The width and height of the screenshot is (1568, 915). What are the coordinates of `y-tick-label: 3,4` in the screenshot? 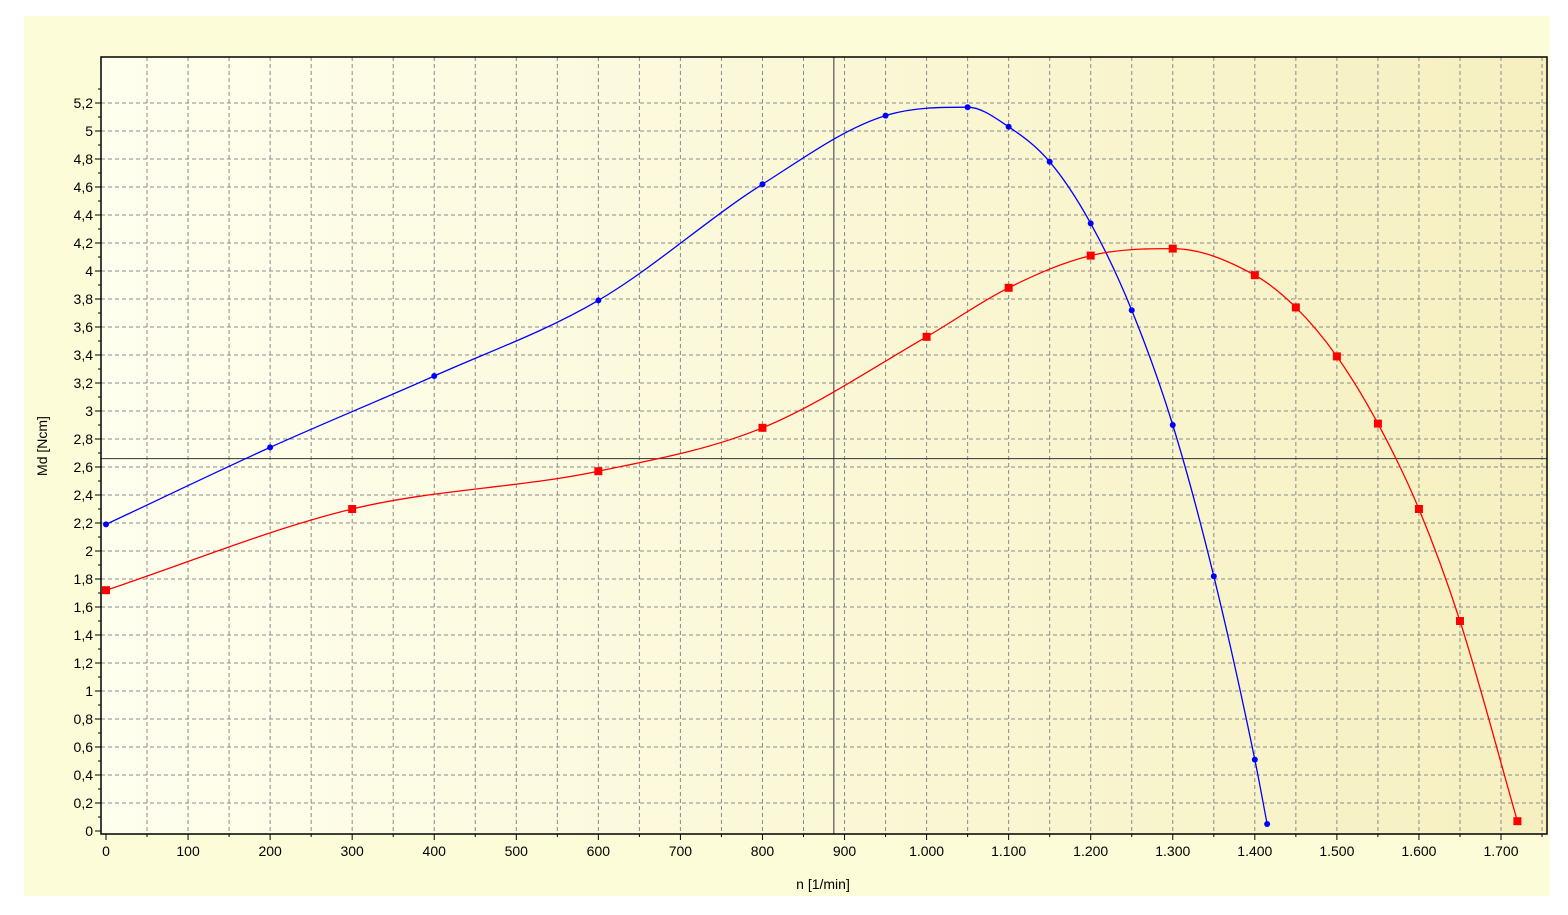 It's located at (84, 355).